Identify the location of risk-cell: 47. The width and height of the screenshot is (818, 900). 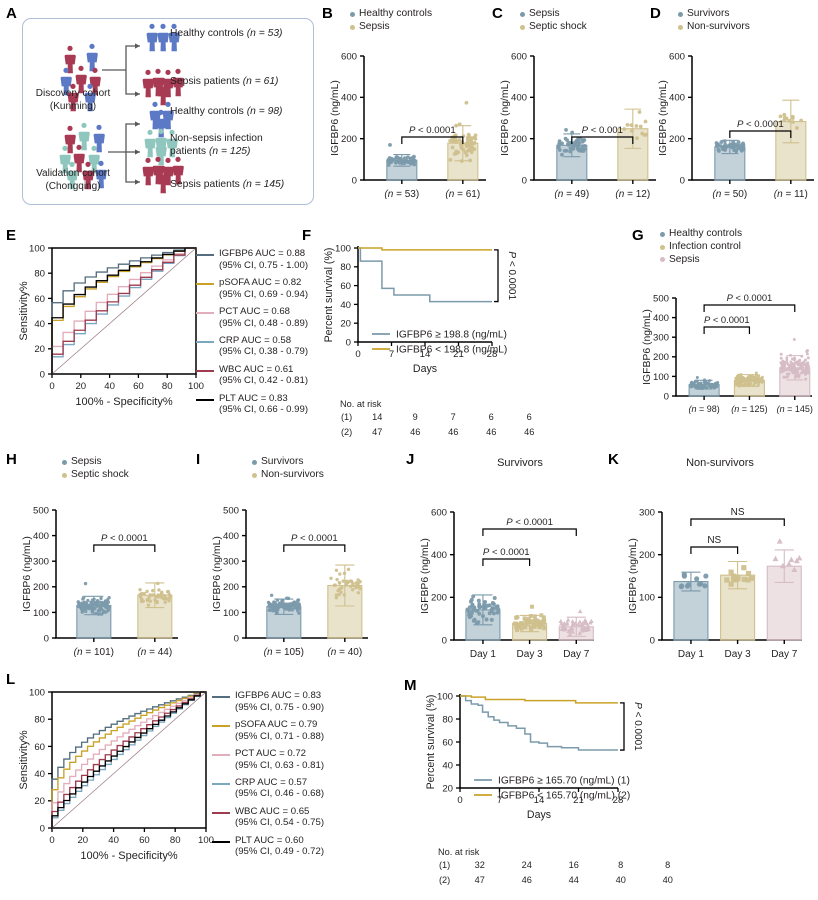
(479, 879).